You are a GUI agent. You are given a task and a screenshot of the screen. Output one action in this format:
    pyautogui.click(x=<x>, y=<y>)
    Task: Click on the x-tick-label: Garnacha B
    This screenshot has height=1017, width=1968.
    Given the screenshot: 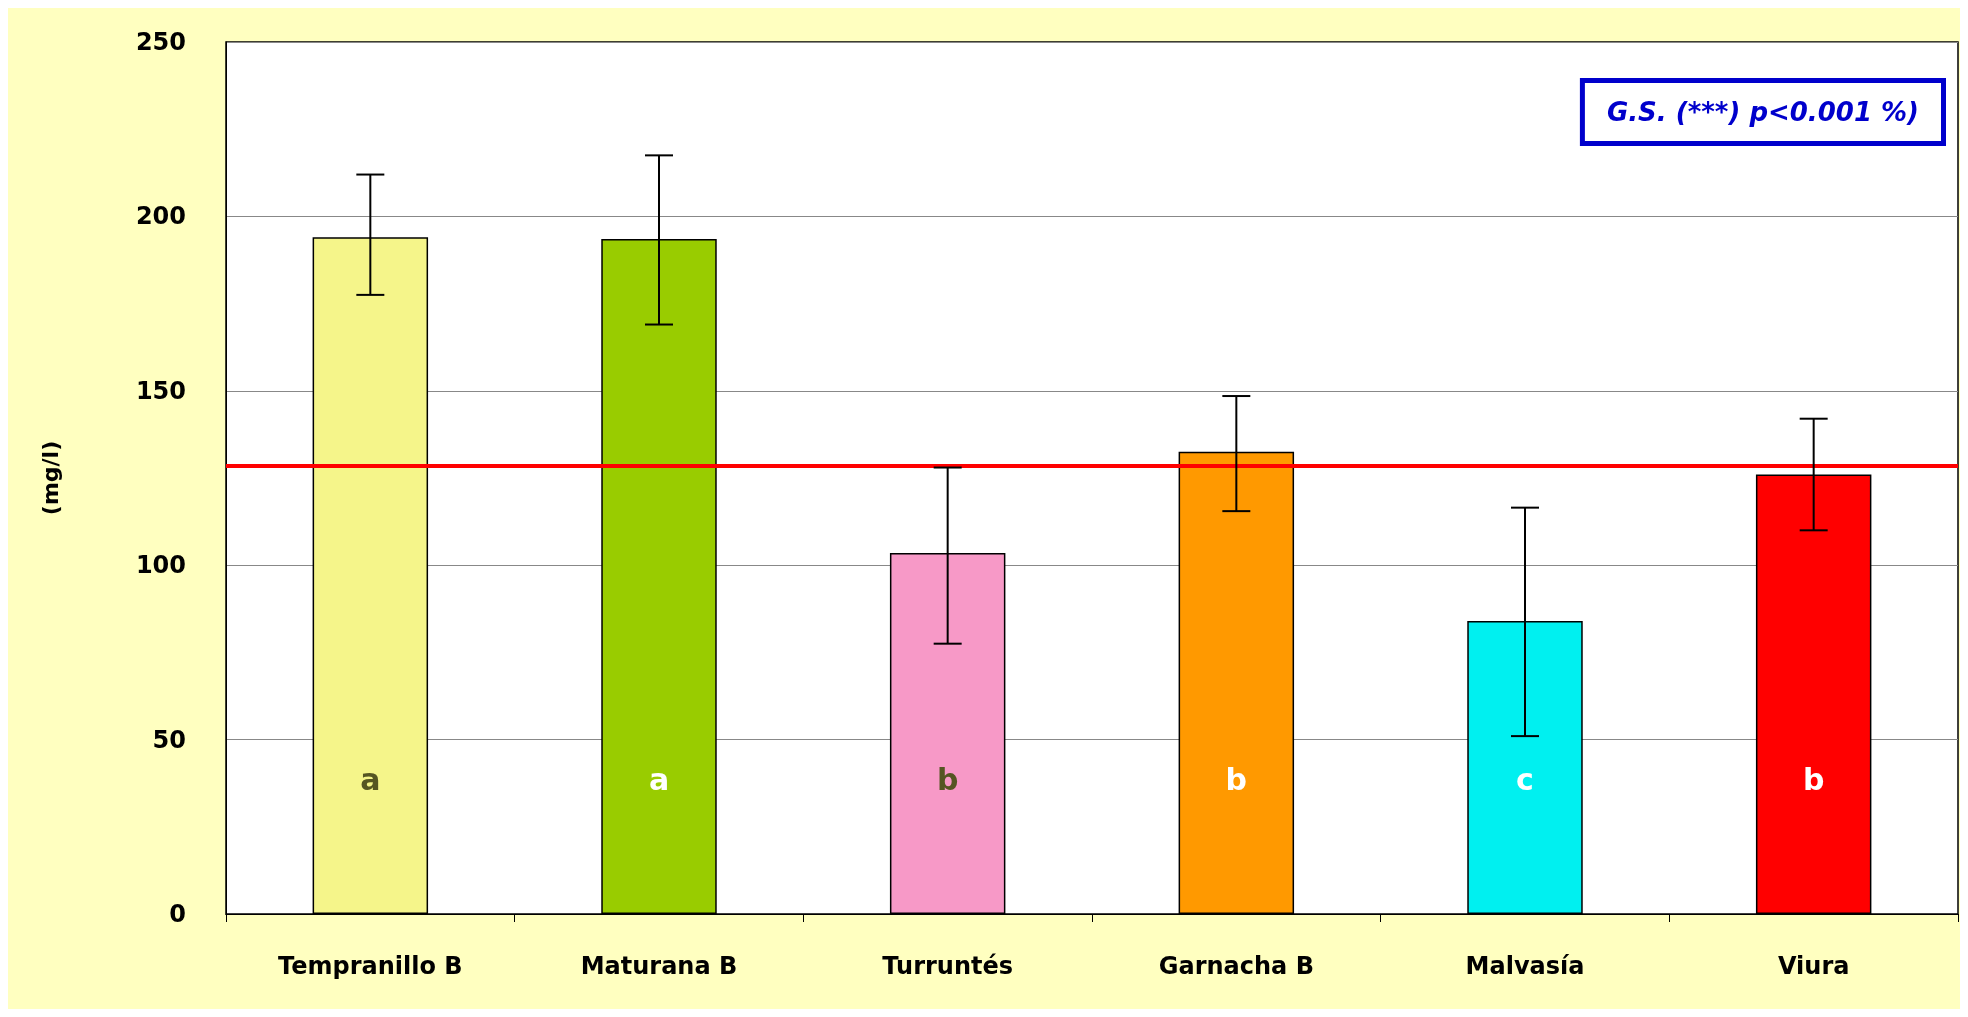 What is the action you would take?
    pyautogui.click(x=1236, y=966)
    